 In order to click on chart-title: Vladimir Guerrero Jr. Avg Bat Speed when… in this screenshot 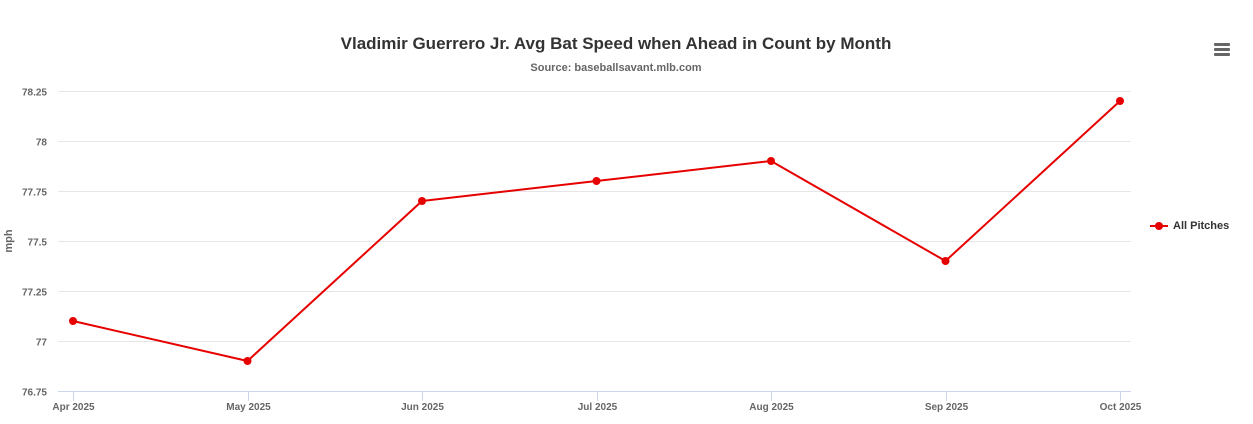, I will do `click(616, 43)`.